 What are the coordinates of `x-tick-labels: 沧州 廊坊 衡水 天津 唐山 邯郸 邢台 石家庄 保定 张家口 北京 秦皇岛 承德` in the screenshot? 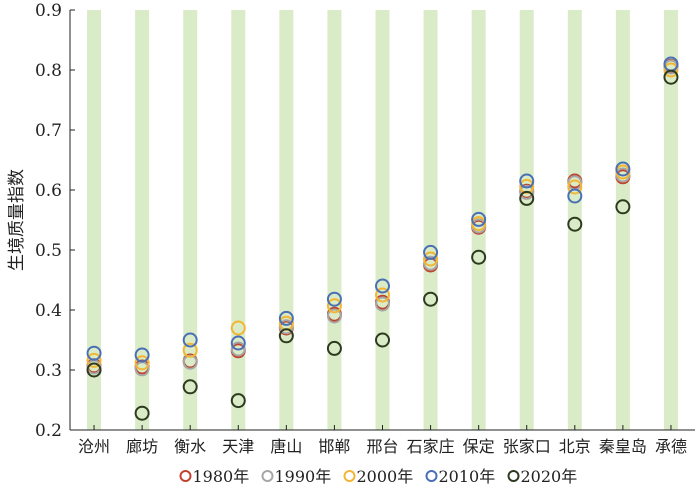 It's located at (382, 446).